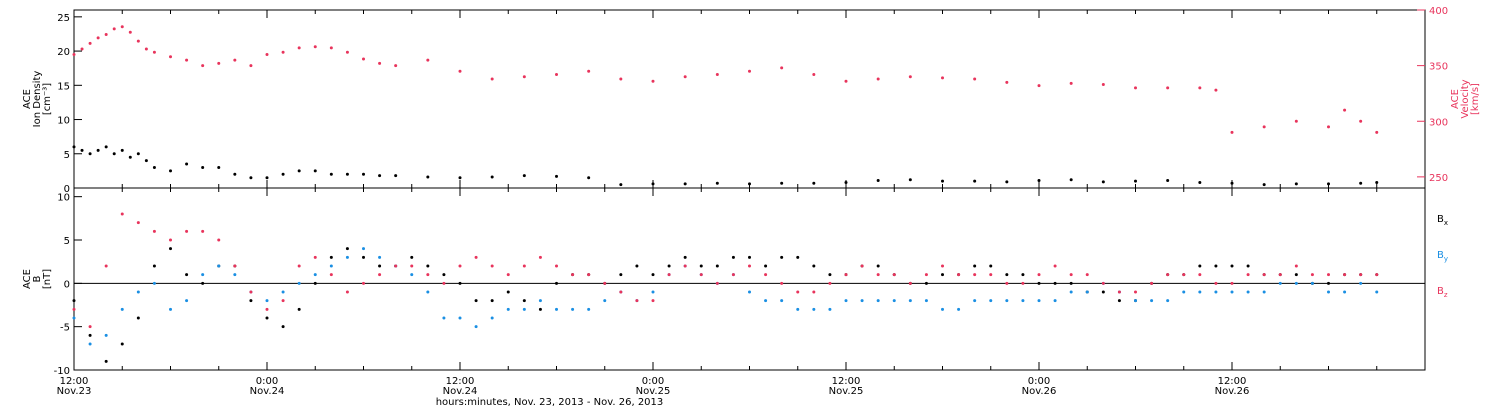  What do you see at coordinates (1455, 99) in the screenshot?
I see `y-axis-label-velocity: ACE` at bounding box center [1455, 99].